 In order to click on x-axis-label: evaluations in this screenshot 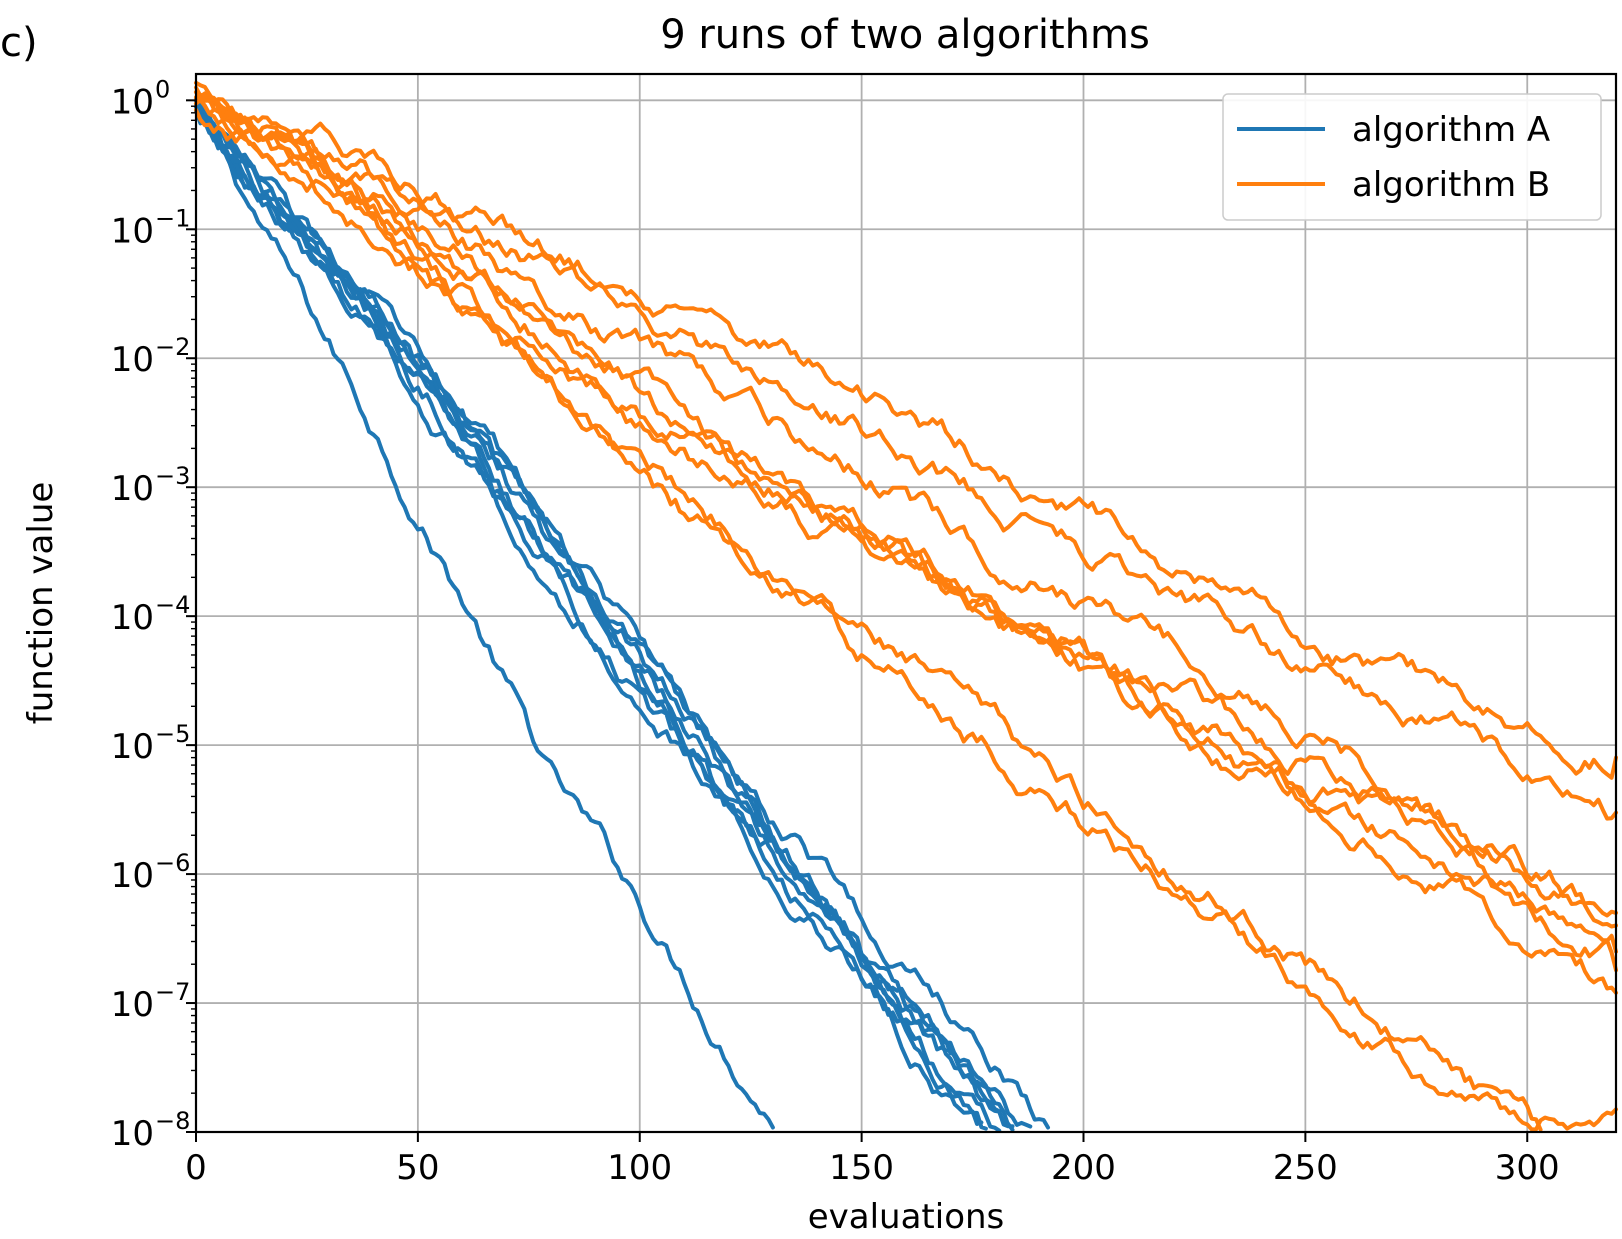, I will do `click(906, 1217)`.